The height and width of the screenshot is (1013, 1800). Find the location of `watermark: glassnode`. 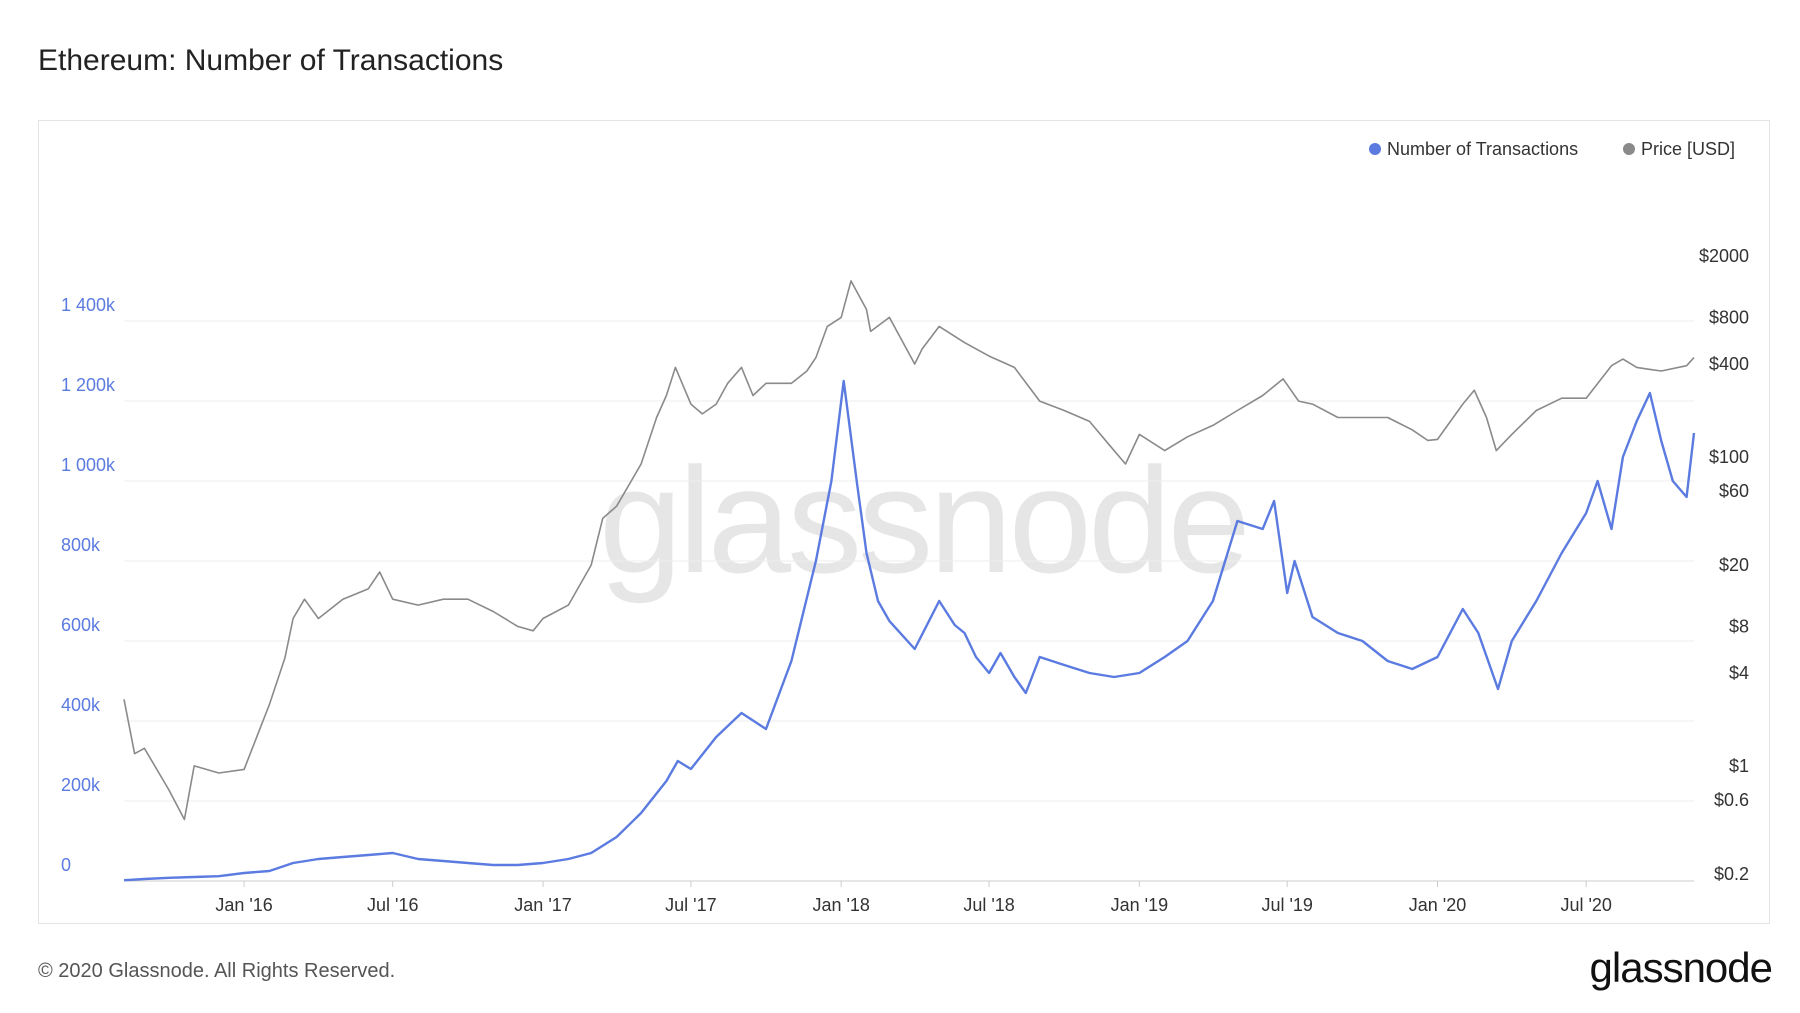

watermark: glassnode is located at coordinates (923, 520).